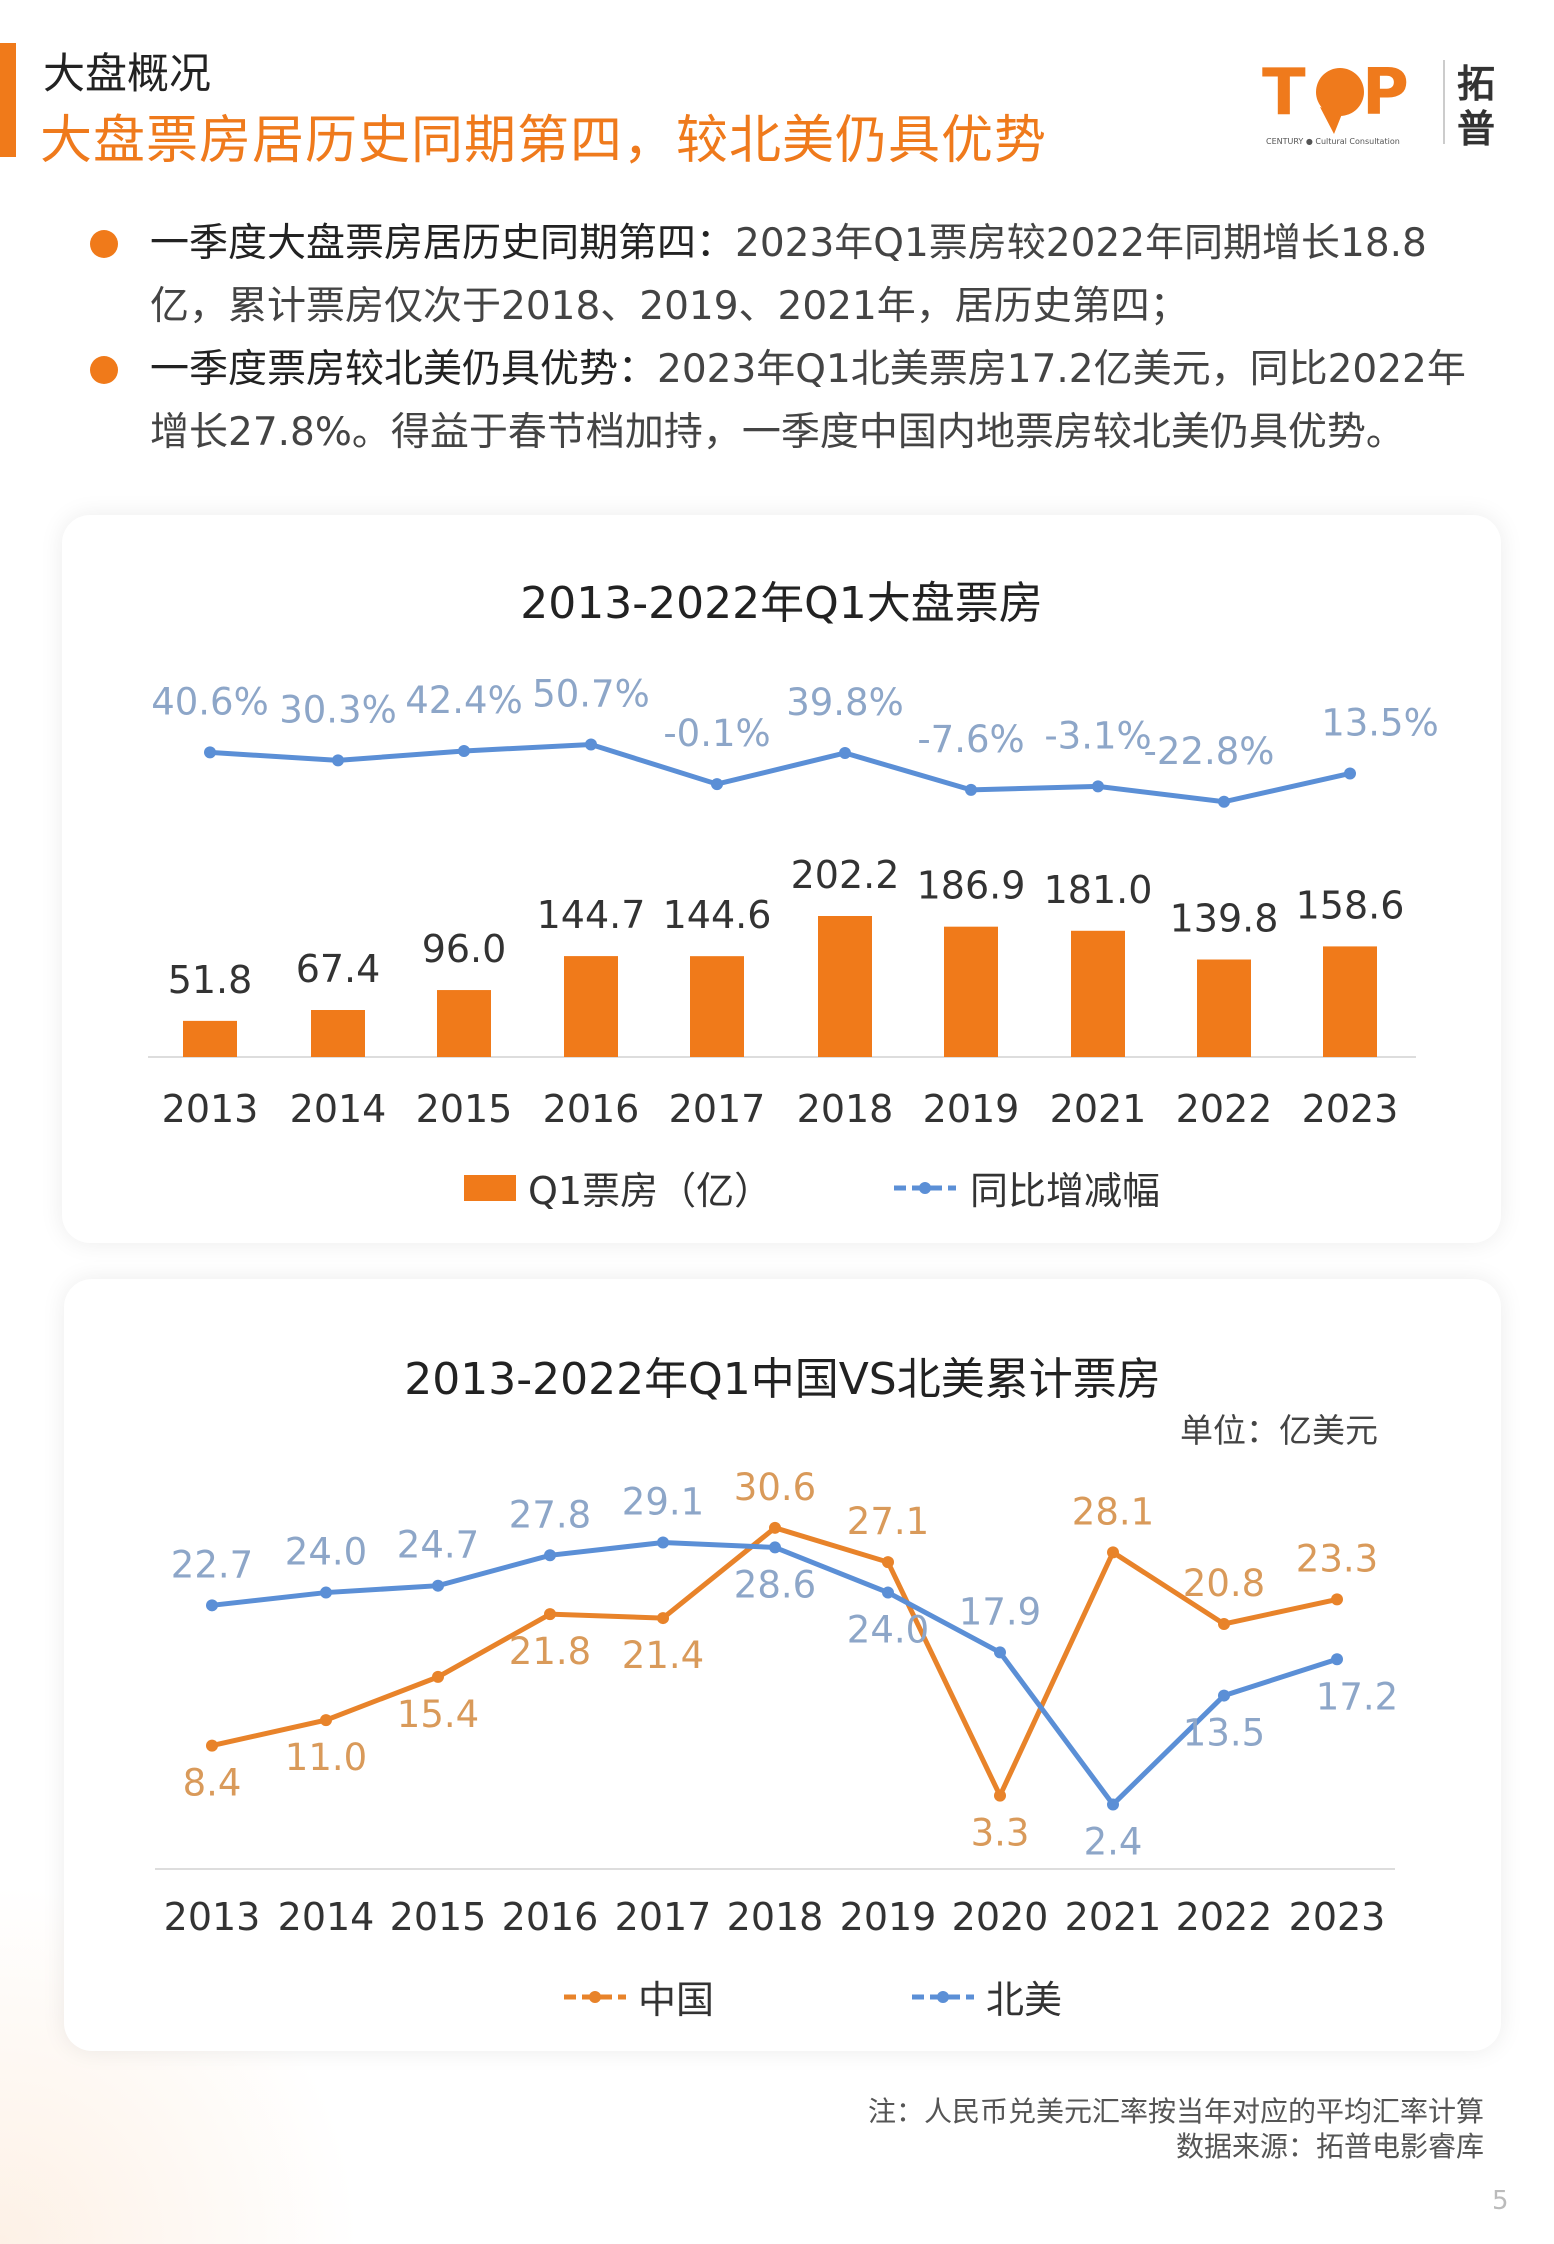 The width and height of the screenshot is (1554, 2244). Describe the element at coordinates (1500, 2201) in the screenshot. I see `page-number: 5` at that location.